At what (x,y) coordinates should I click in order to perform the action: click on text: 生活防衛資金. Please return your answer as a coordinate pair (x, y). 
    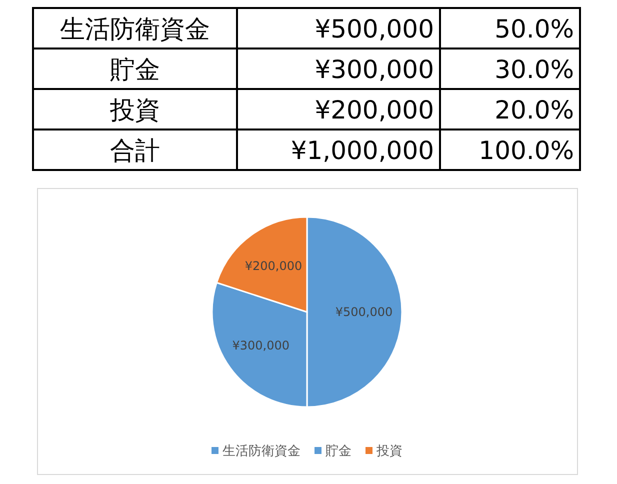
    Looking at the image, I should click on (135, 29).